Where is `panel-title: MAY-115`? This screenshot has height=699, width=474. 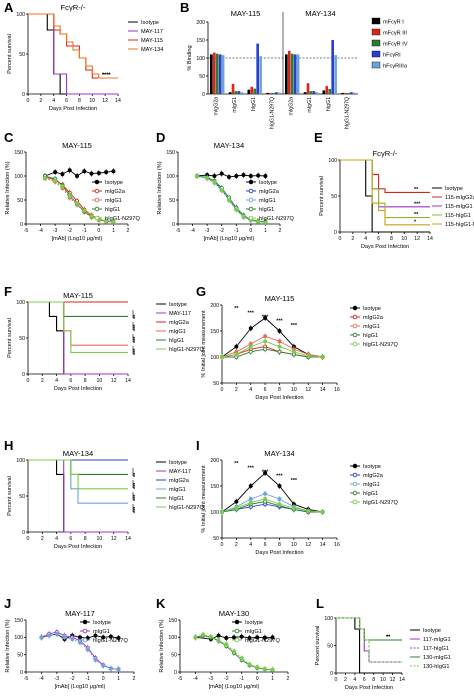
panel-title: MAY-115 is located at coordinates (78, 295).